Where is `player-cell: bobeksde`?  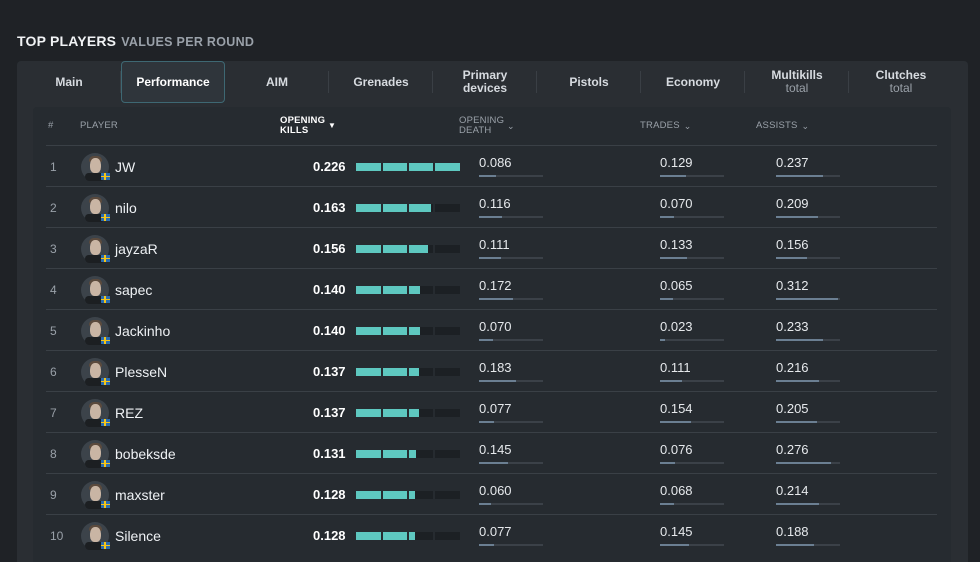 player-cell: bobeksde is located at coordinates (128, 453).